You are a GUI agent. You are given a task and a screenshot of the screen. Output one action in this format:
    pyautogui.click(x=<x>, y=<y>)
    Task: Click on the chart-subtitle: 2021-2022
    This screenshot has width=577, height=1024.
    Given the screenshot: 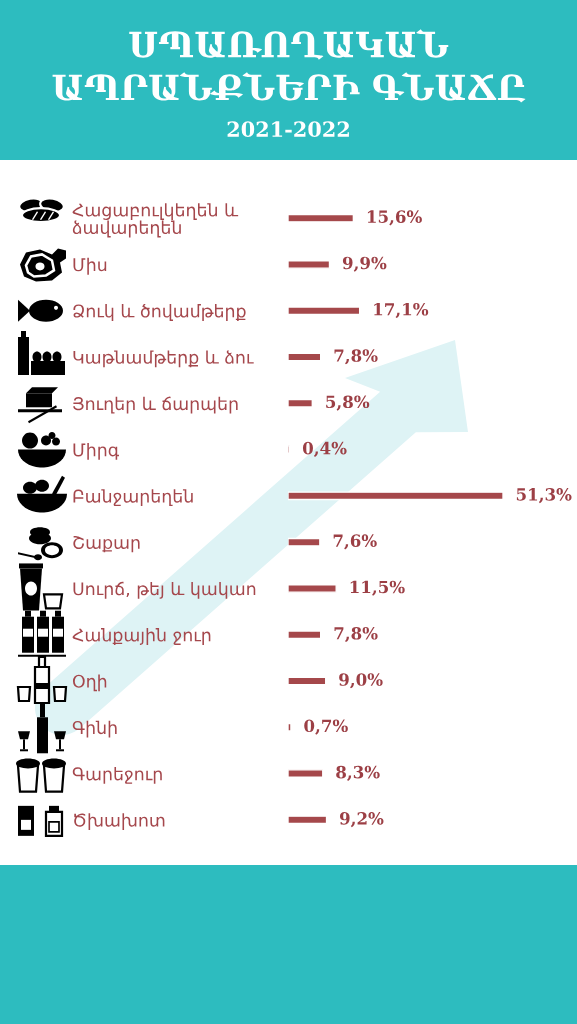 What is the action you would take?
    pyautogui.click(x=288, y=129)
    